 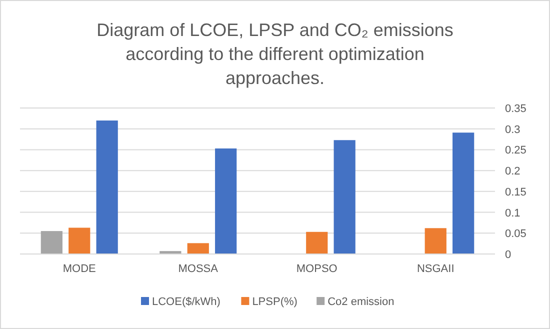 I want to click on x-tick-label: MODE, so click(x=79, y=269).